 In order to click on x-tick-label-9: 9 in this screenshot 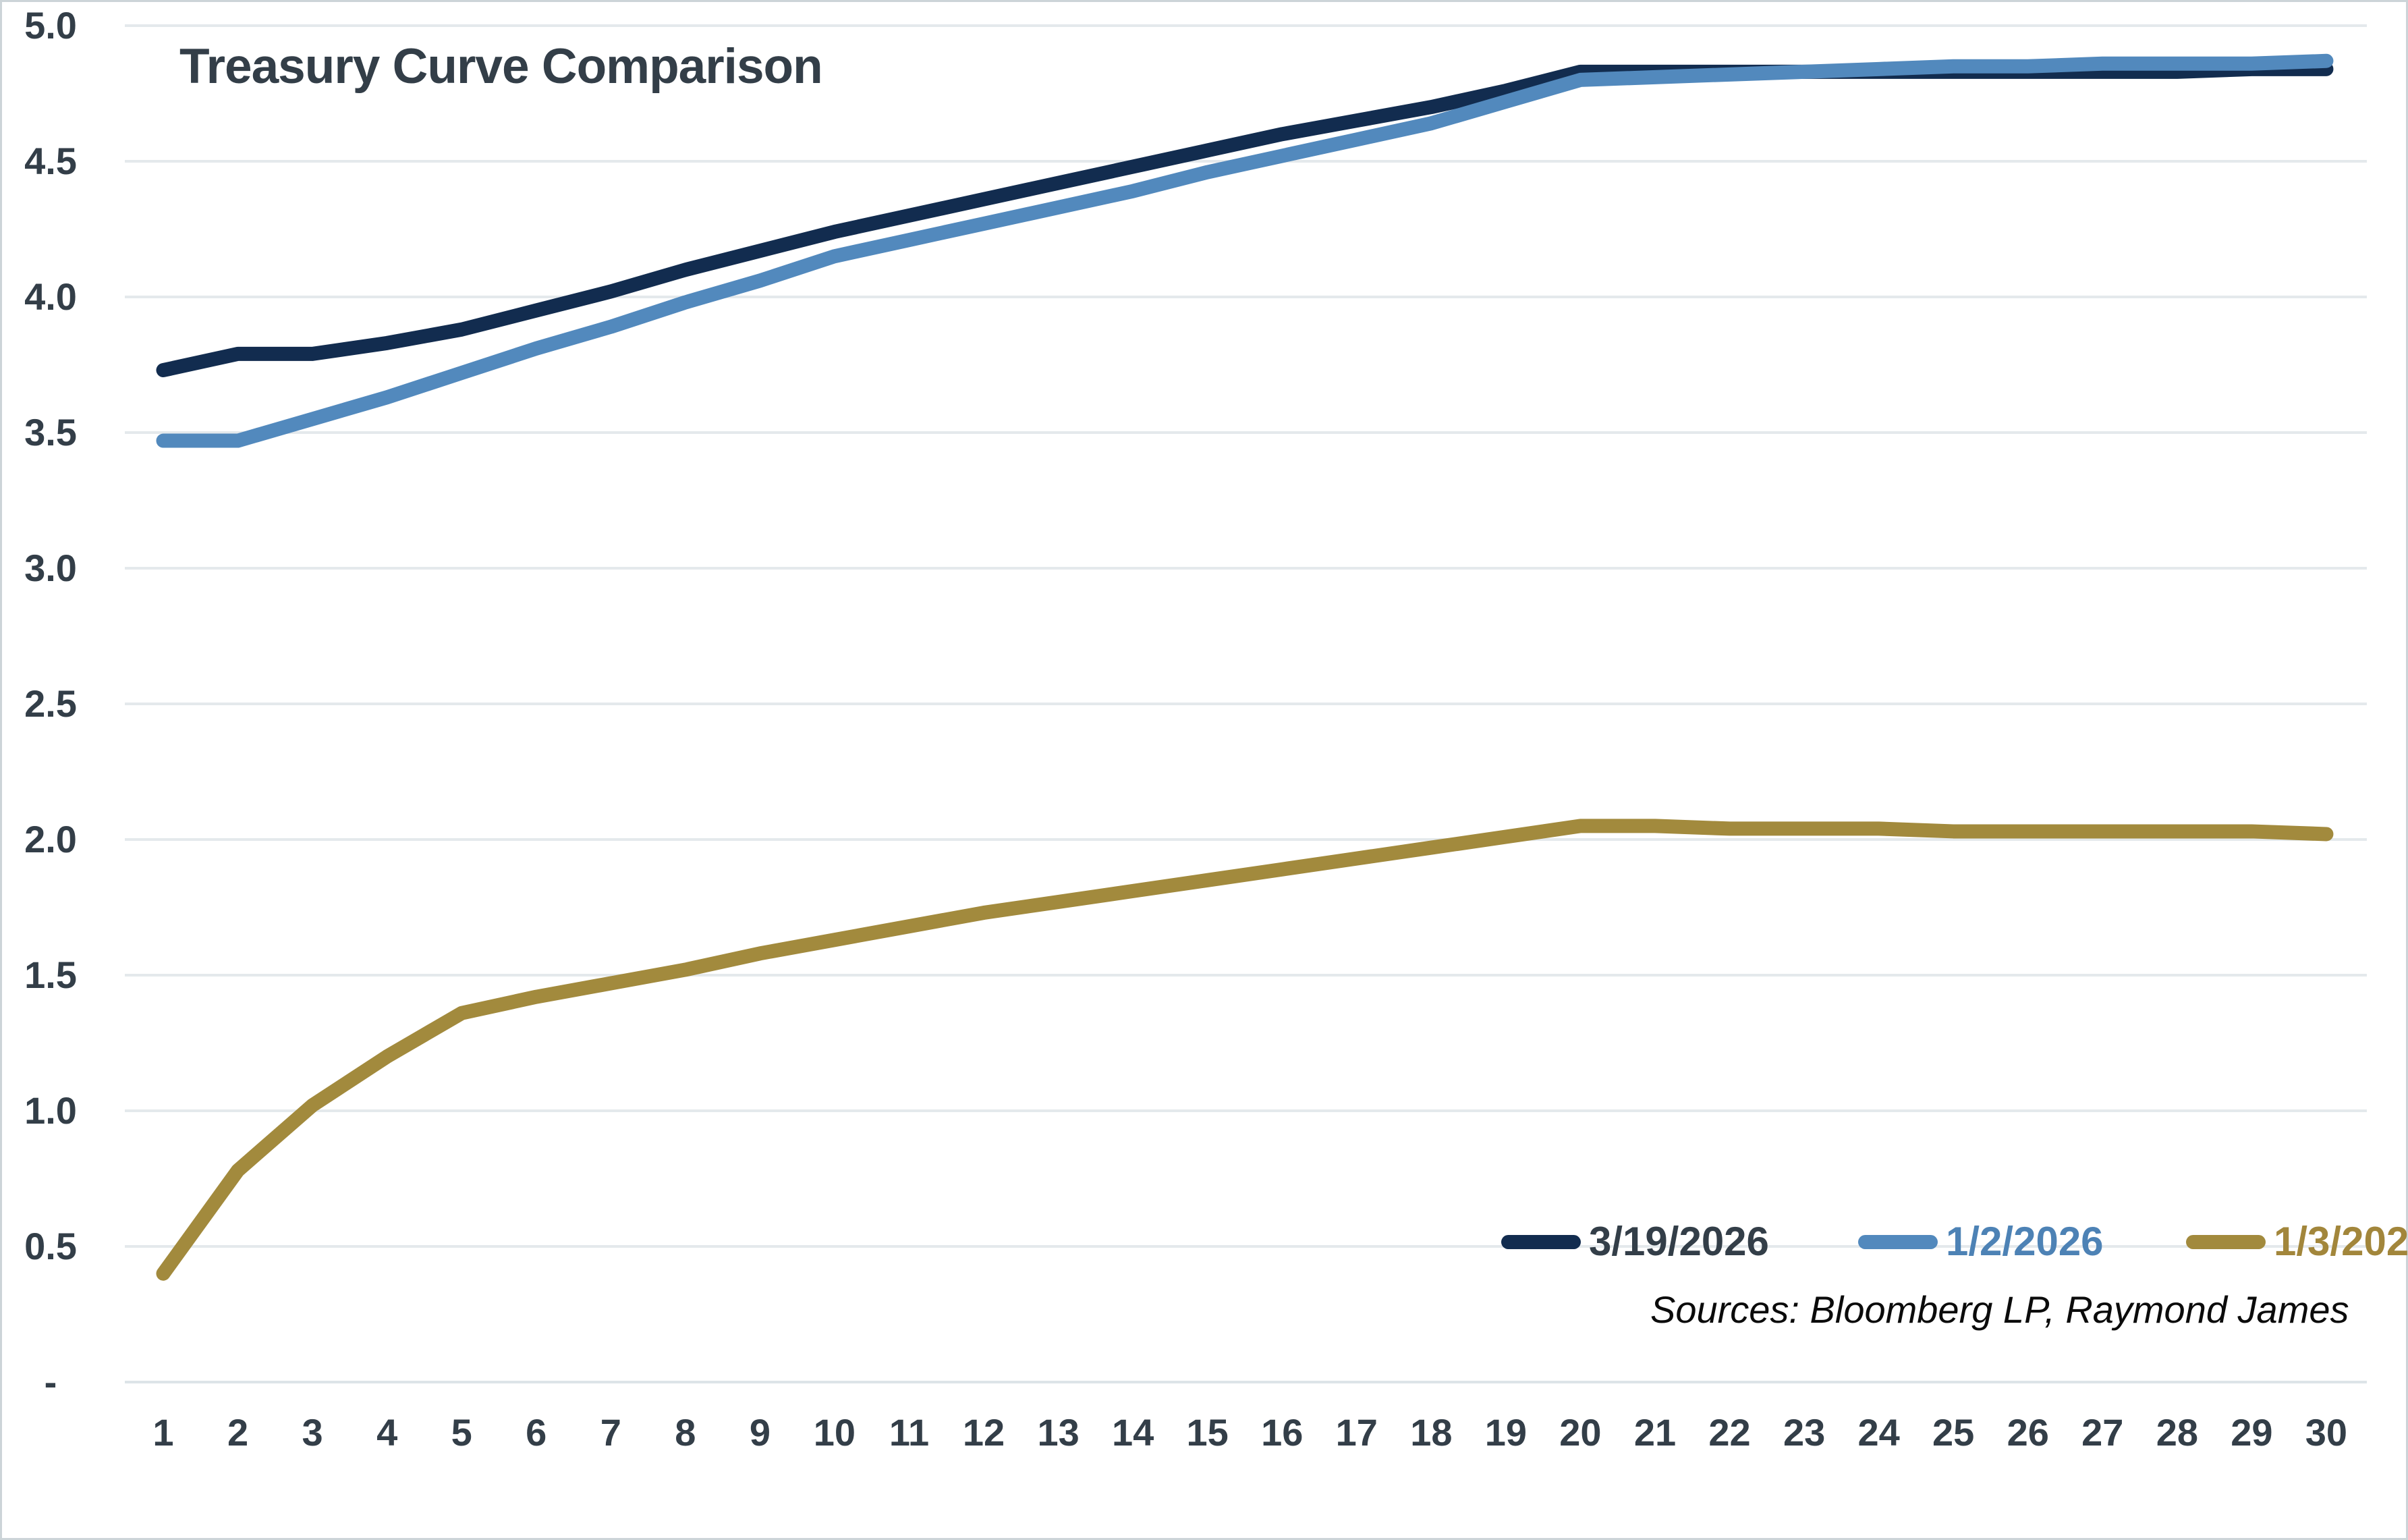, I will do `click(760, 1432)`.